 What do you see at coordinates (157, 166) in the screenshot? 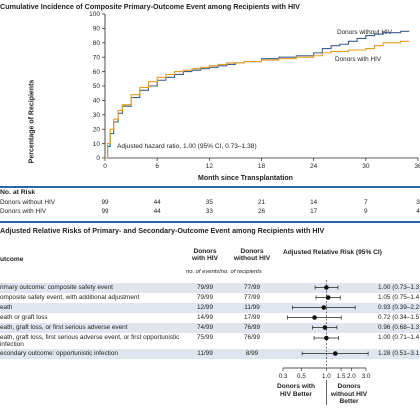
I see `x-tick-label: 6` at bounding box center [157, 166].